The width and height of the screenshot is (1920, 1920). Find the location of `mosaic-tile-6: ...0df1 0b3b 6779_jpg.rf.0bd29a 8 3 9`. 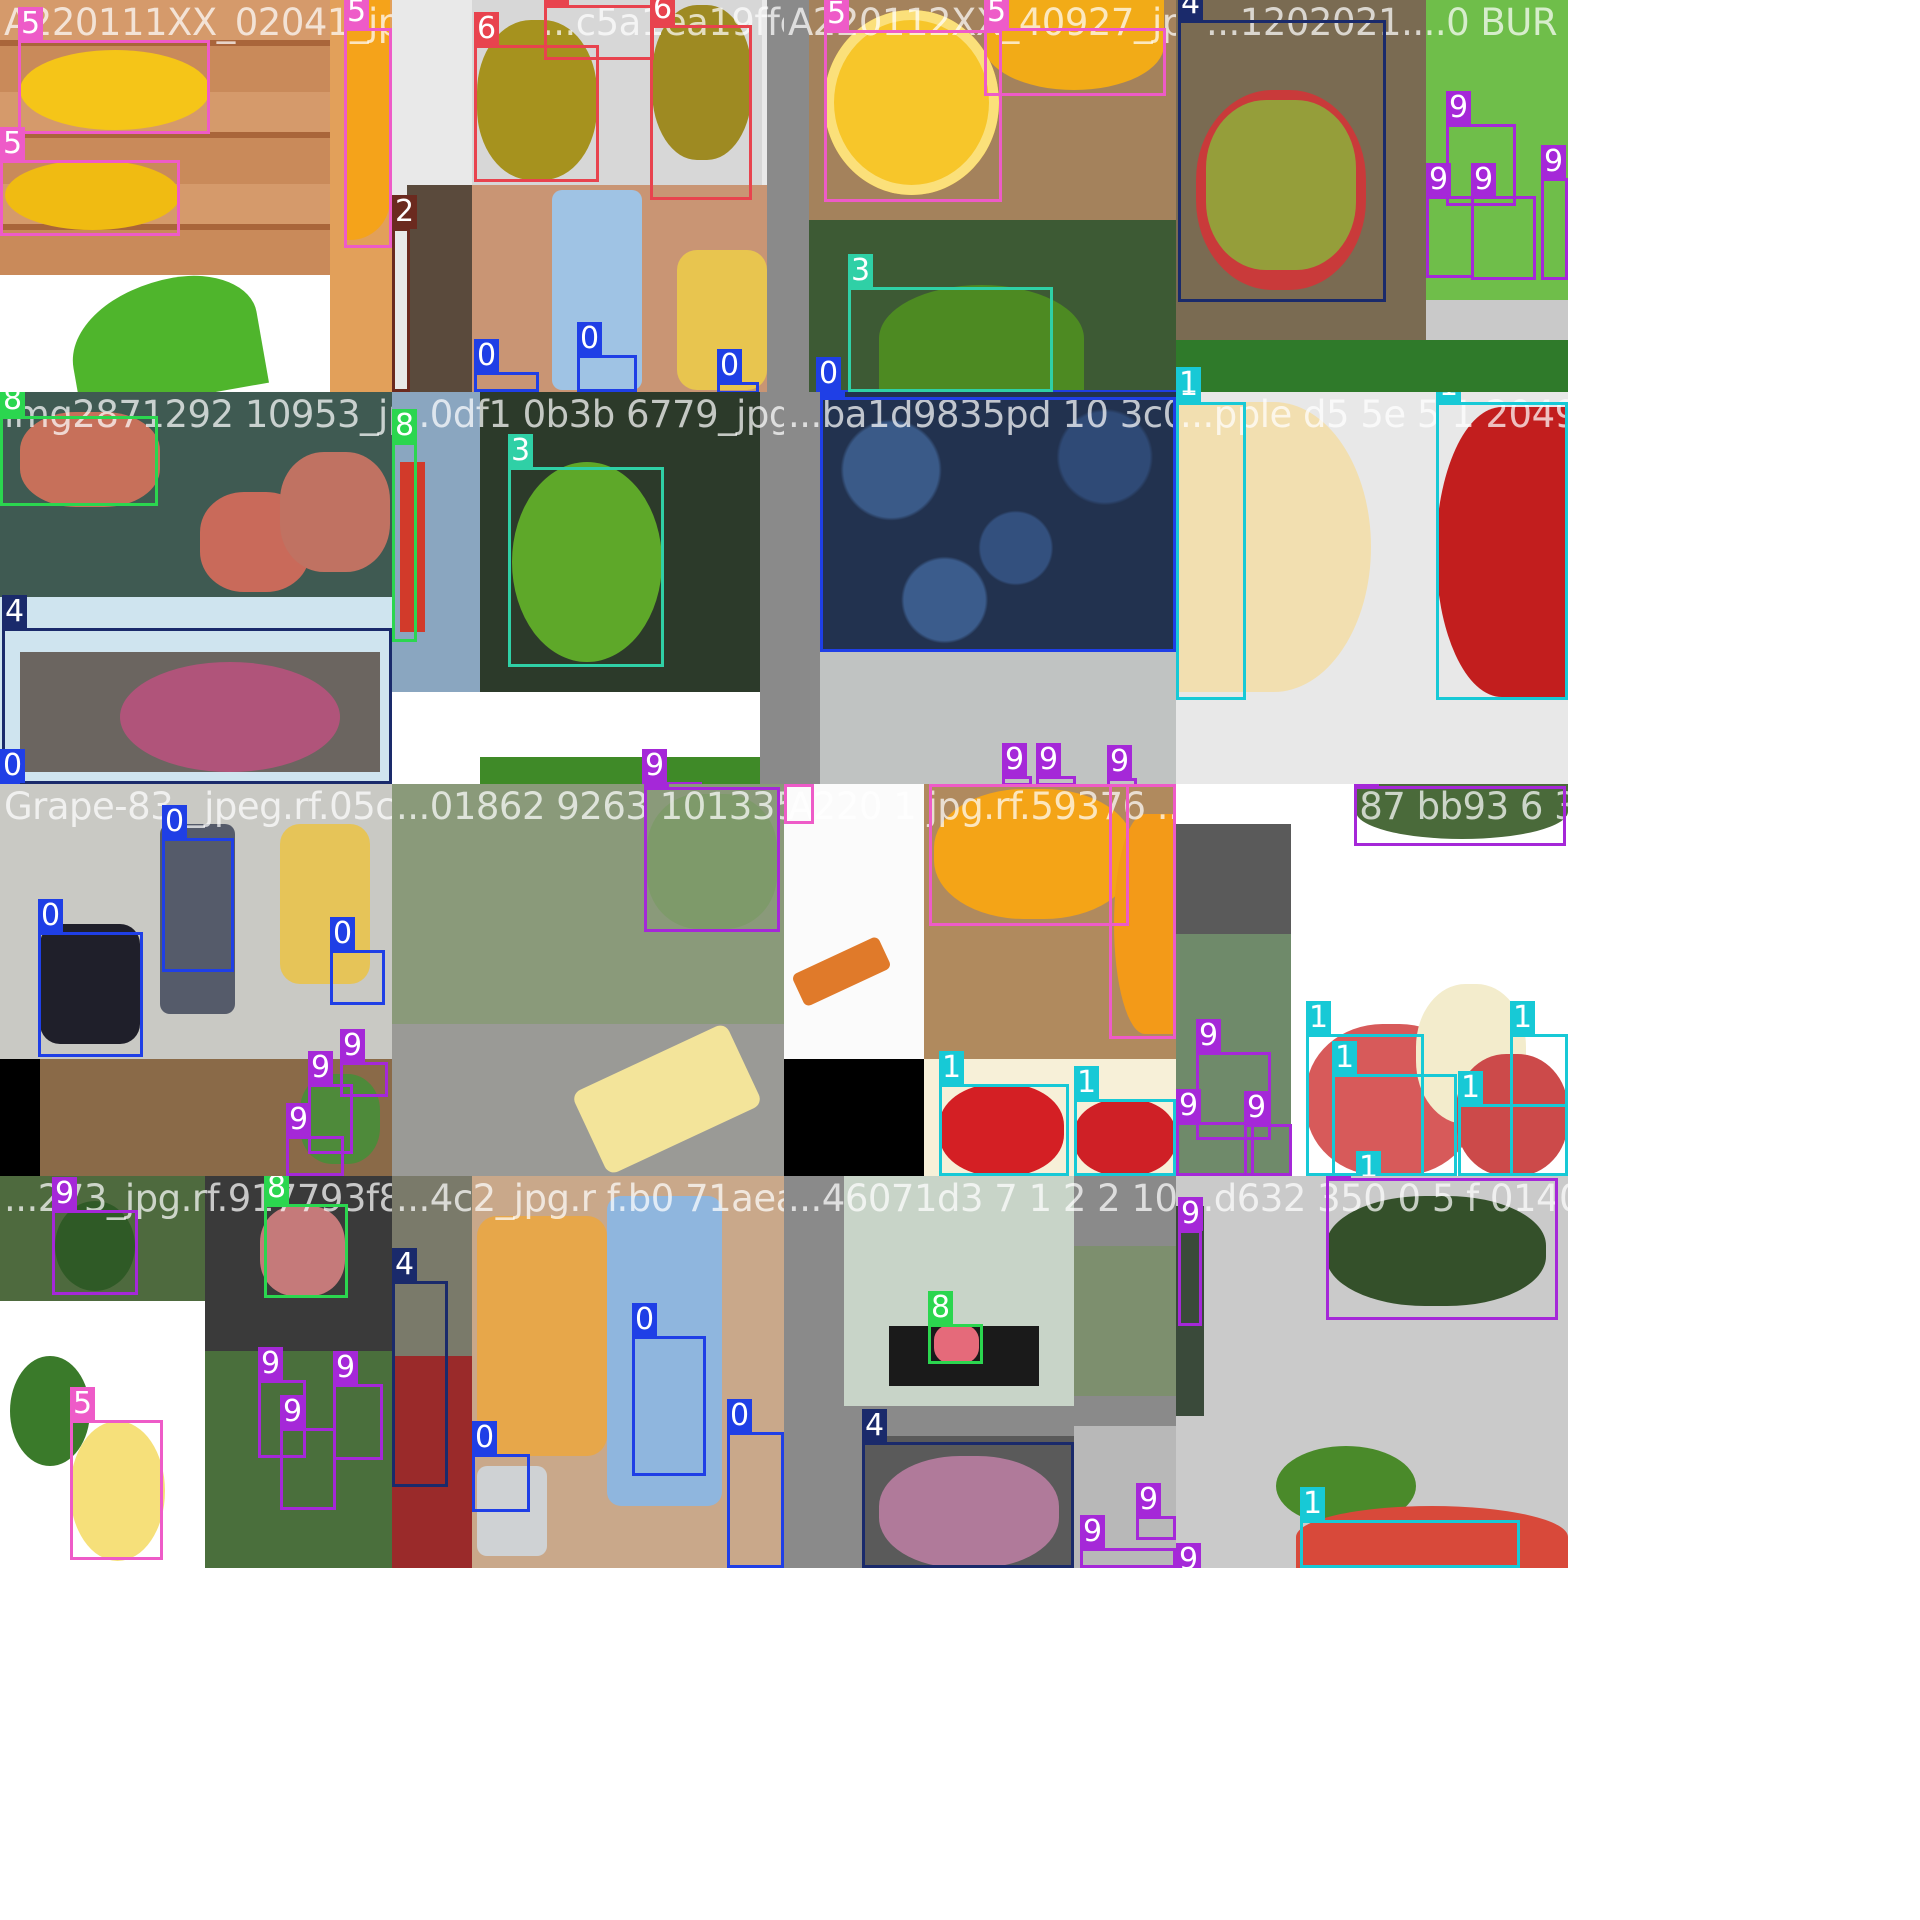

mosaic-tile-6: ...0df1 0b3b 6779_jpg.rf.0bd29a 8 3 9 is located at coordinates (588, 588).